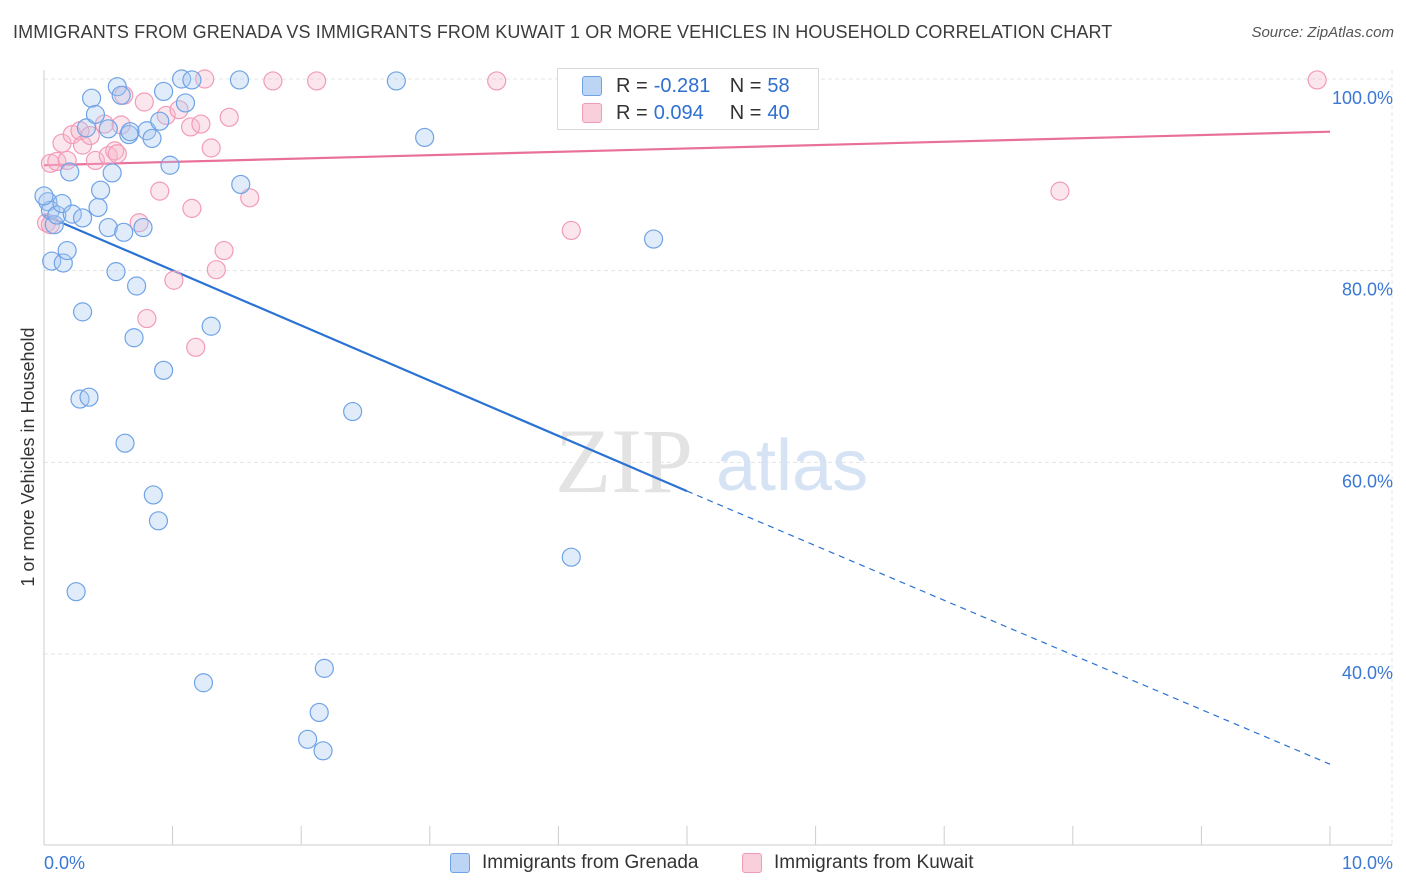 The height and width of the screenshot is (892, 1406). Describe the element at coordinates (678, 112) in the screenshot. I see `legend-r-value-kuwait: 0.094` at that location.